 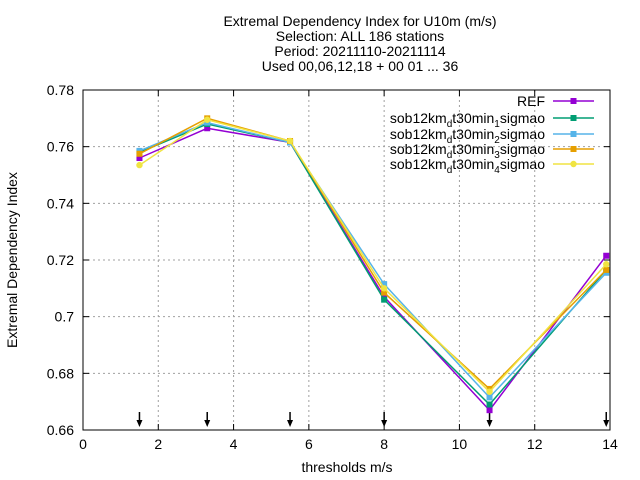 What do you see at coordinates (467, 151) in the screenshot?
I see `legend-label: sob12kmdt30min3sigmao` at bounding box center [467, 151].